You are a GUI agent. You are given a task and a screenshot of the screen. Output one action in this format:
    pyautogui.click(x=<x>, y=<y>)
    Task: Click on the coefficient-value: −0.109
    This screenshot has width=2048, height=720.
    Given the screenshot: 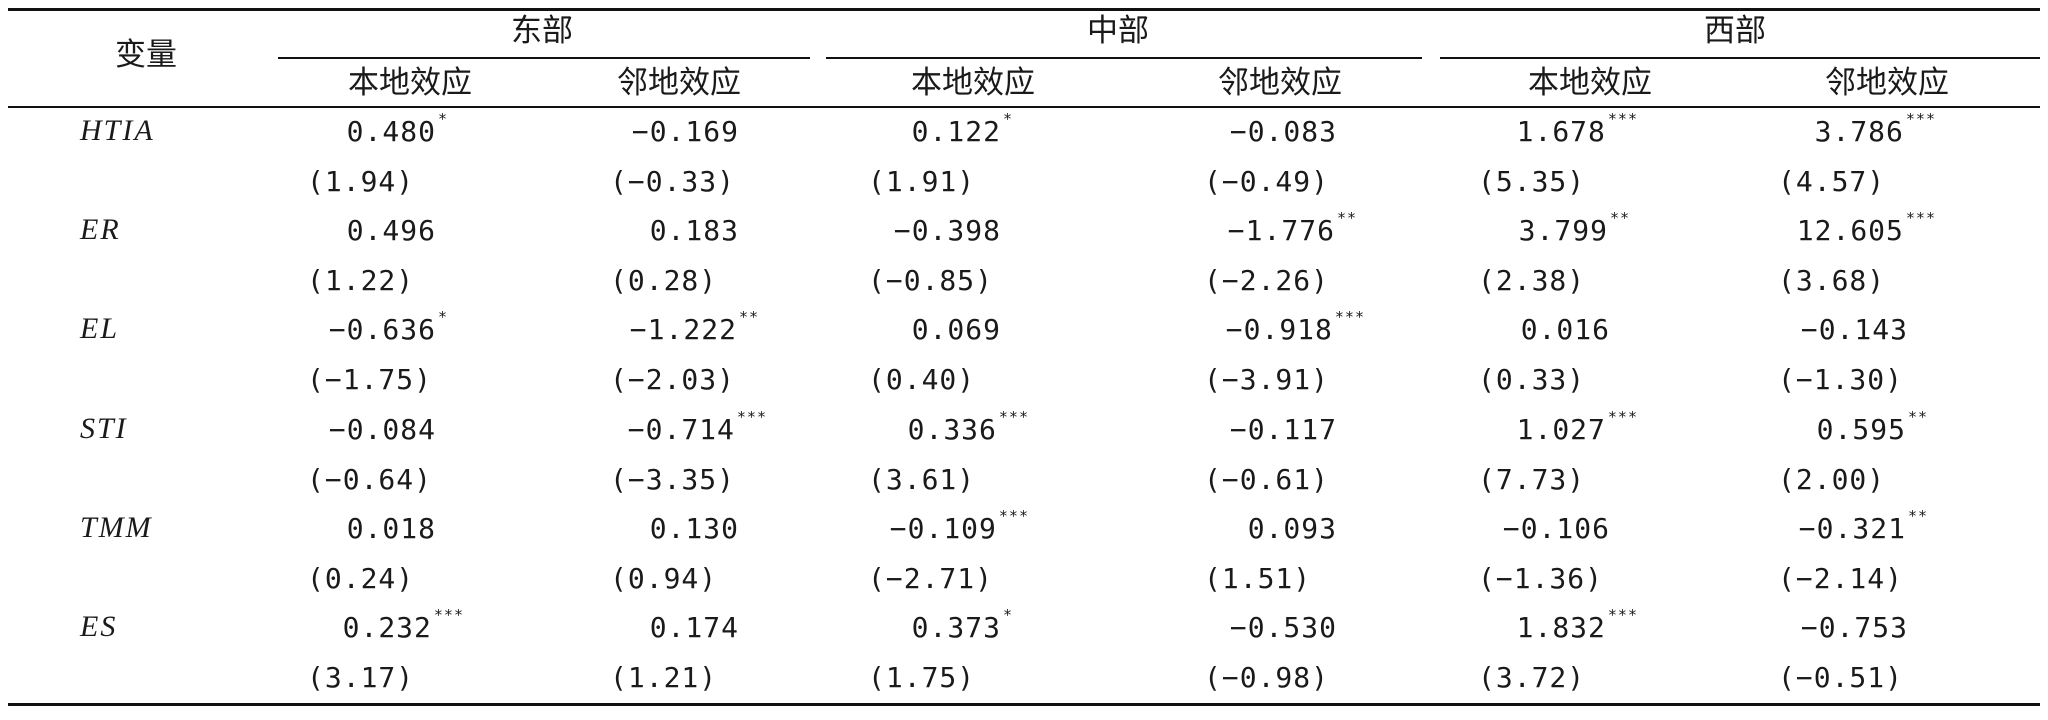 What is the action you would take?
    pyautogui.click(x=943, y=528)
    